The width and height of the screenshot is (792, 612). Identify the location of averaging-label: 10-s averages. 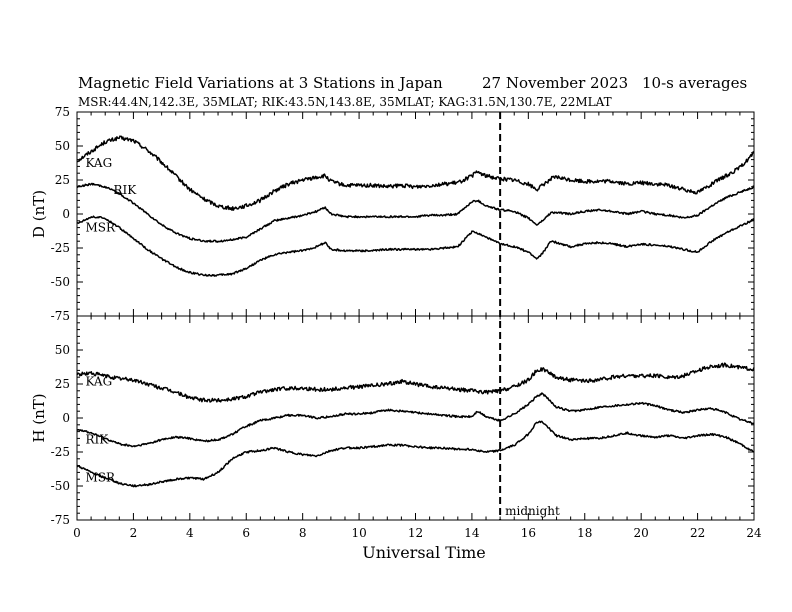
(694, 83).